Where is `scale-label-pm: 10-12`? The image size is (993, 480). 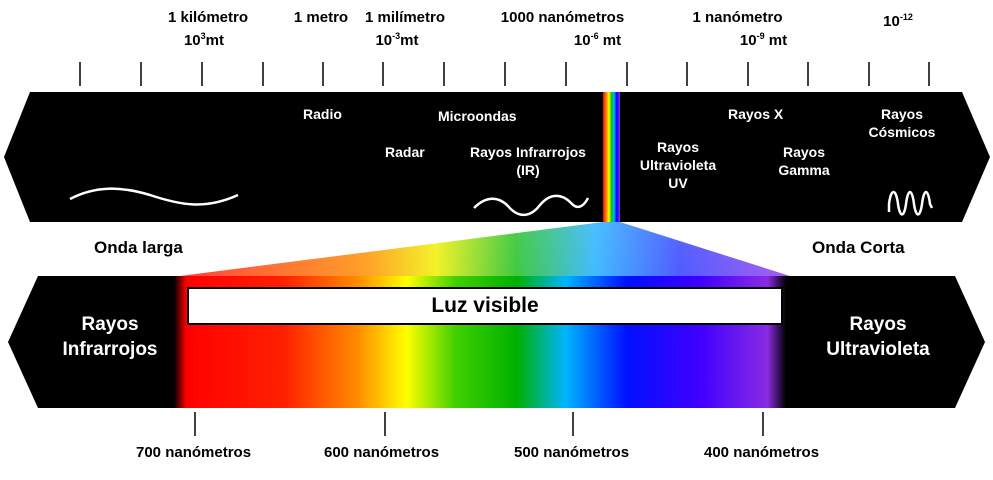 scale-label-pm: 10-12 is located at coordinates (898, 19).